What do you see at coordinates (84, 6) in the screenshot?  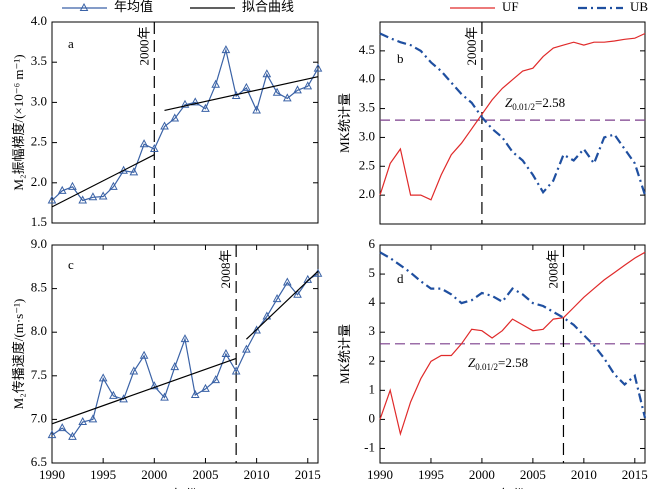 I see `legend-marker` at bounding box center [84, 6].